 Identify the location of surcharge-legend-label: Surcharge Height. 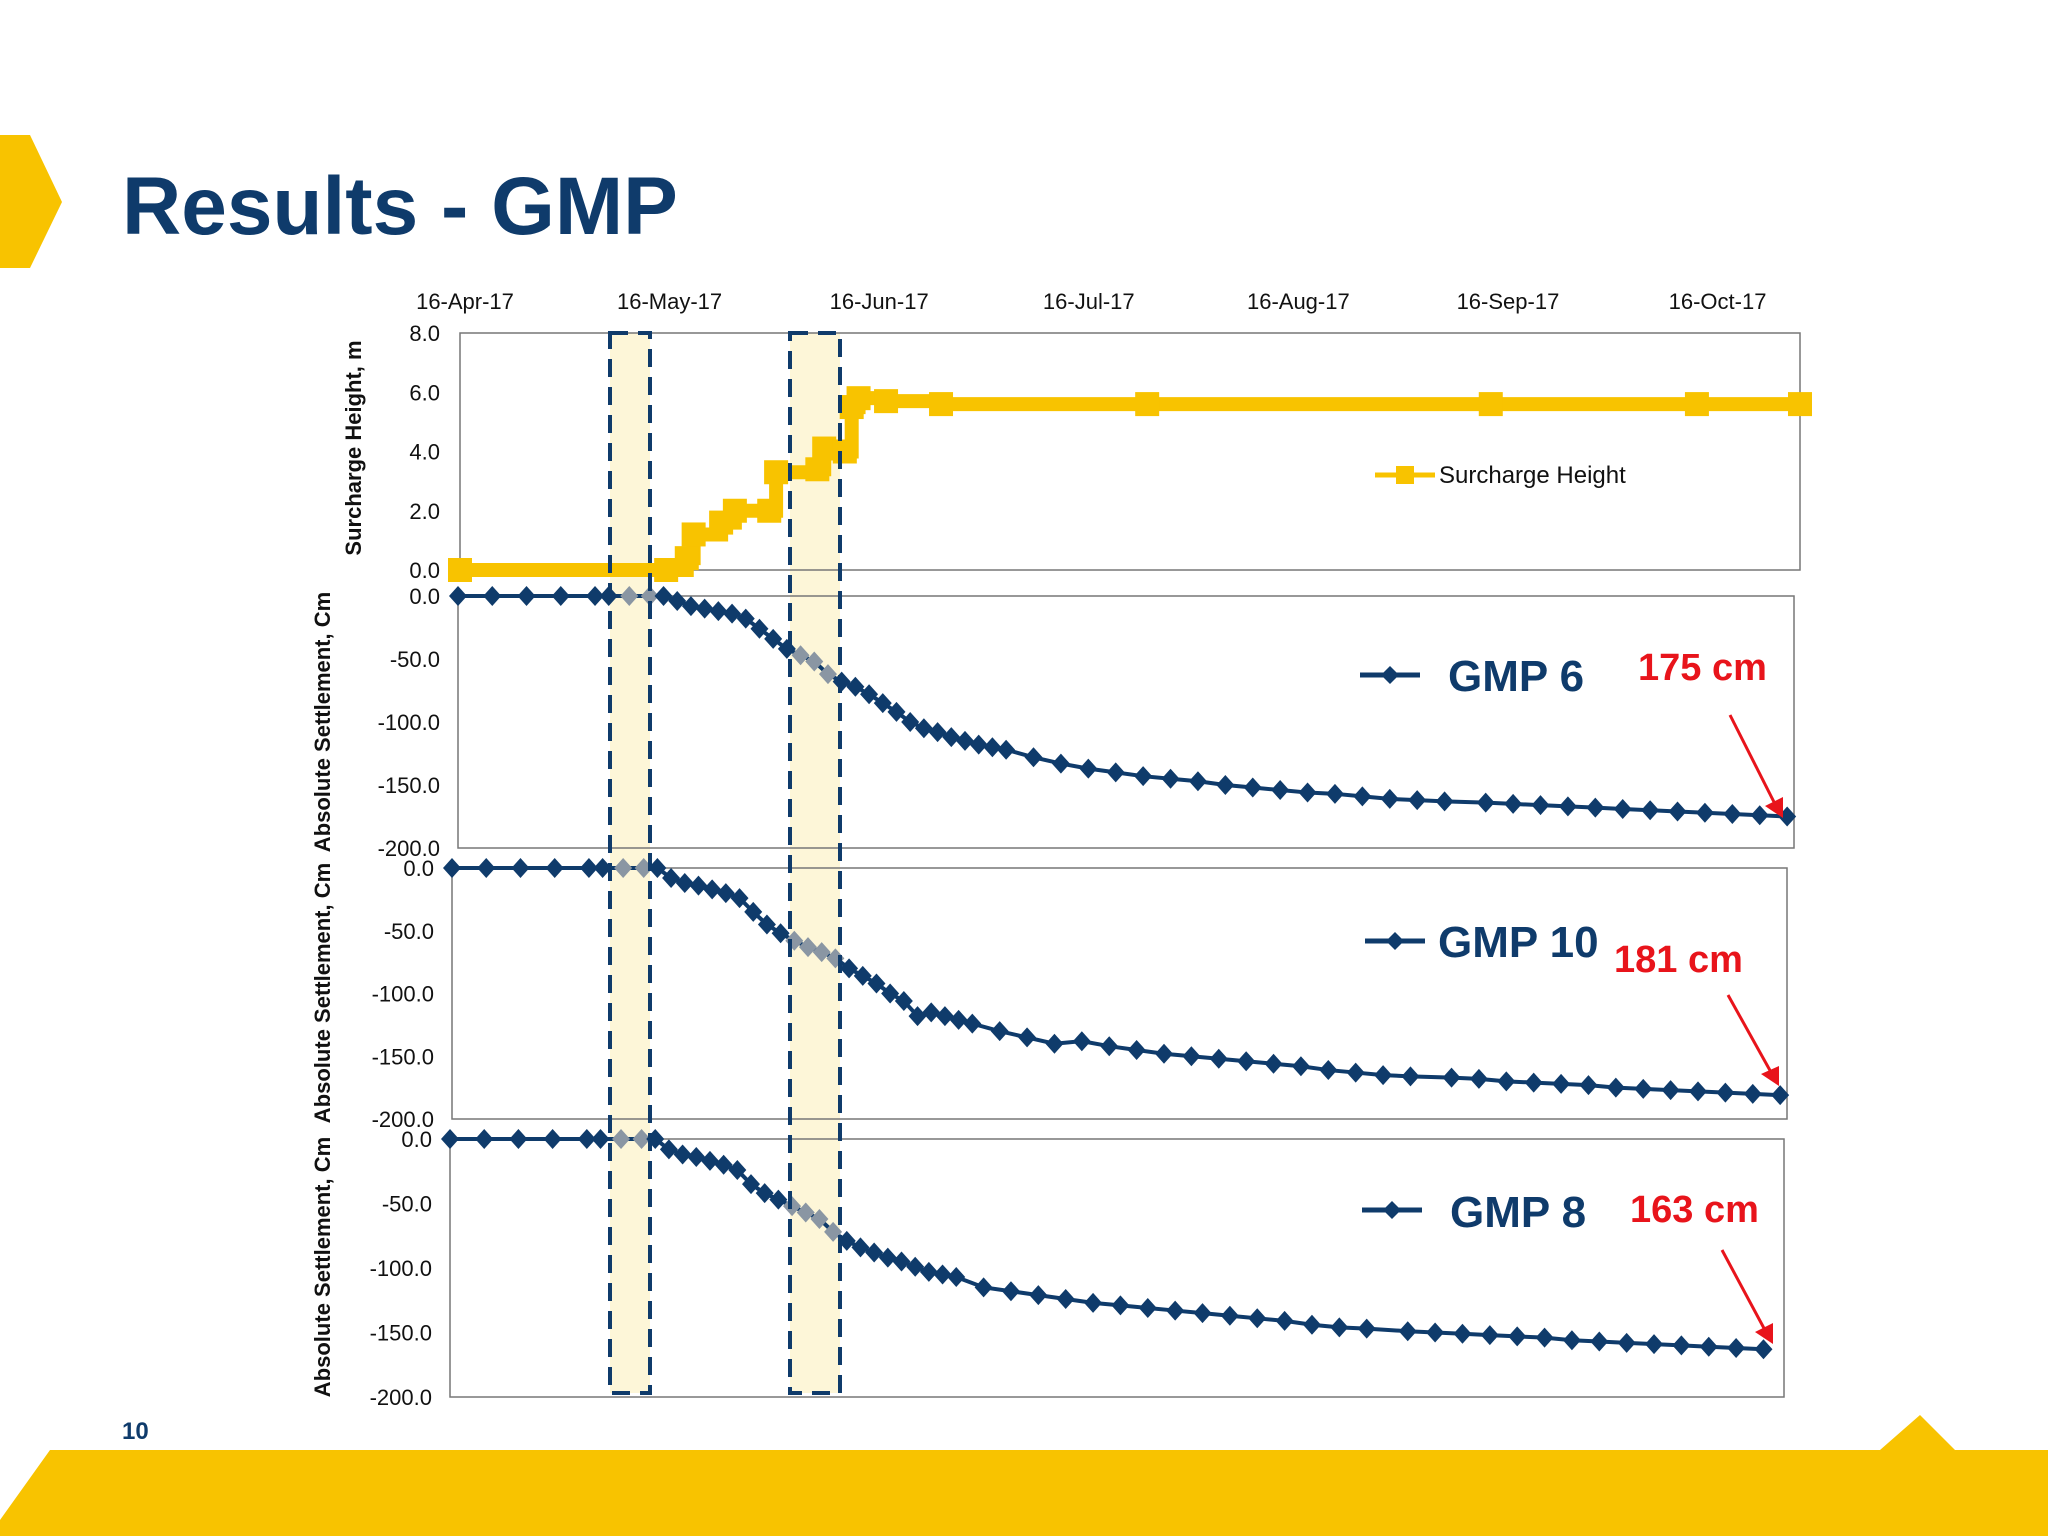
(1532, 475).